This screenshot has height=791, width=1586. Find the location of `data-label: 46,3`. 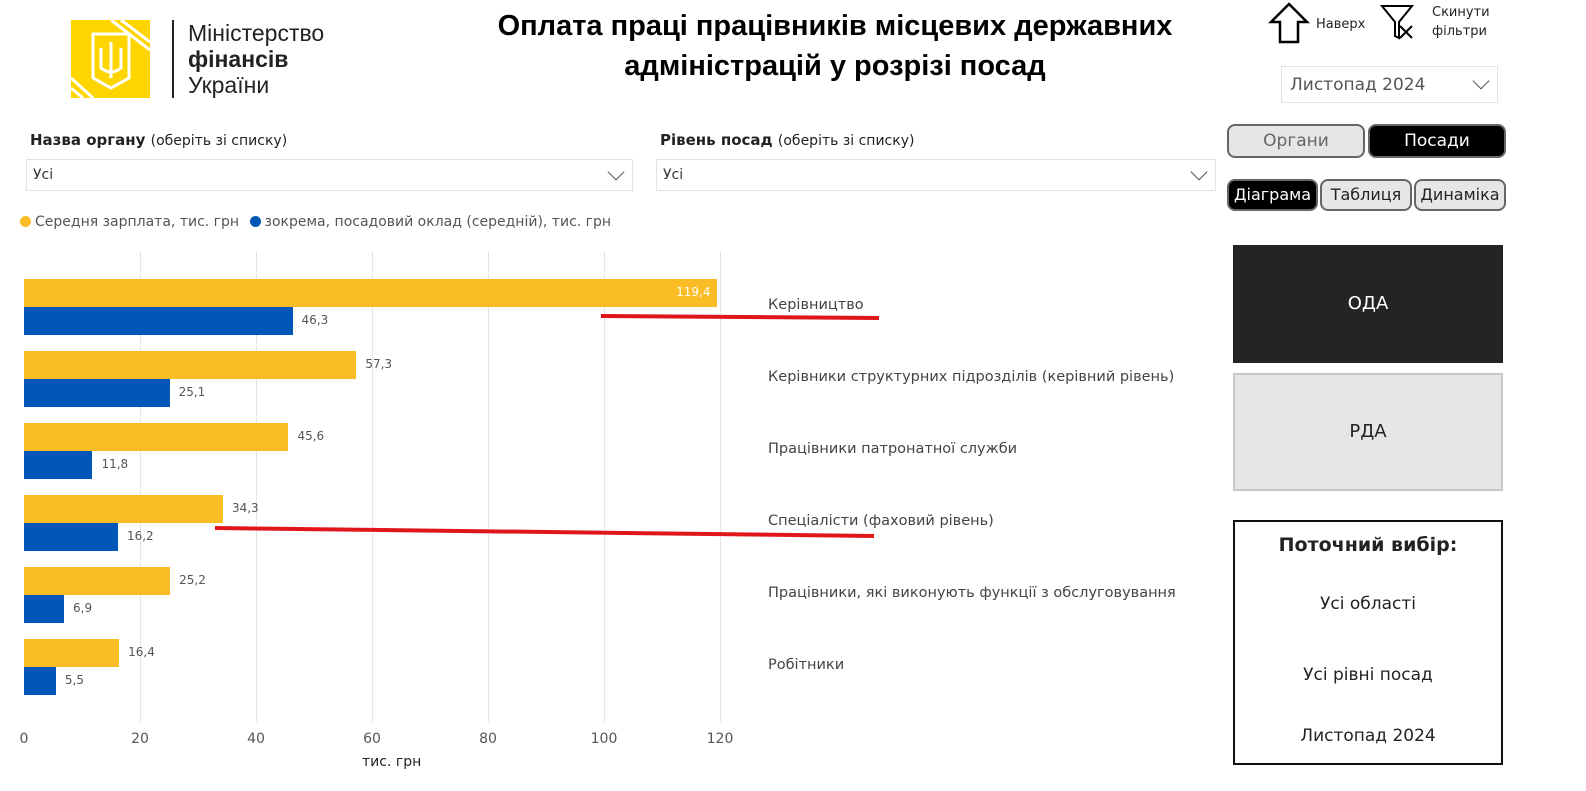

data-label: 46,3 is located at coordinates (315, 320).